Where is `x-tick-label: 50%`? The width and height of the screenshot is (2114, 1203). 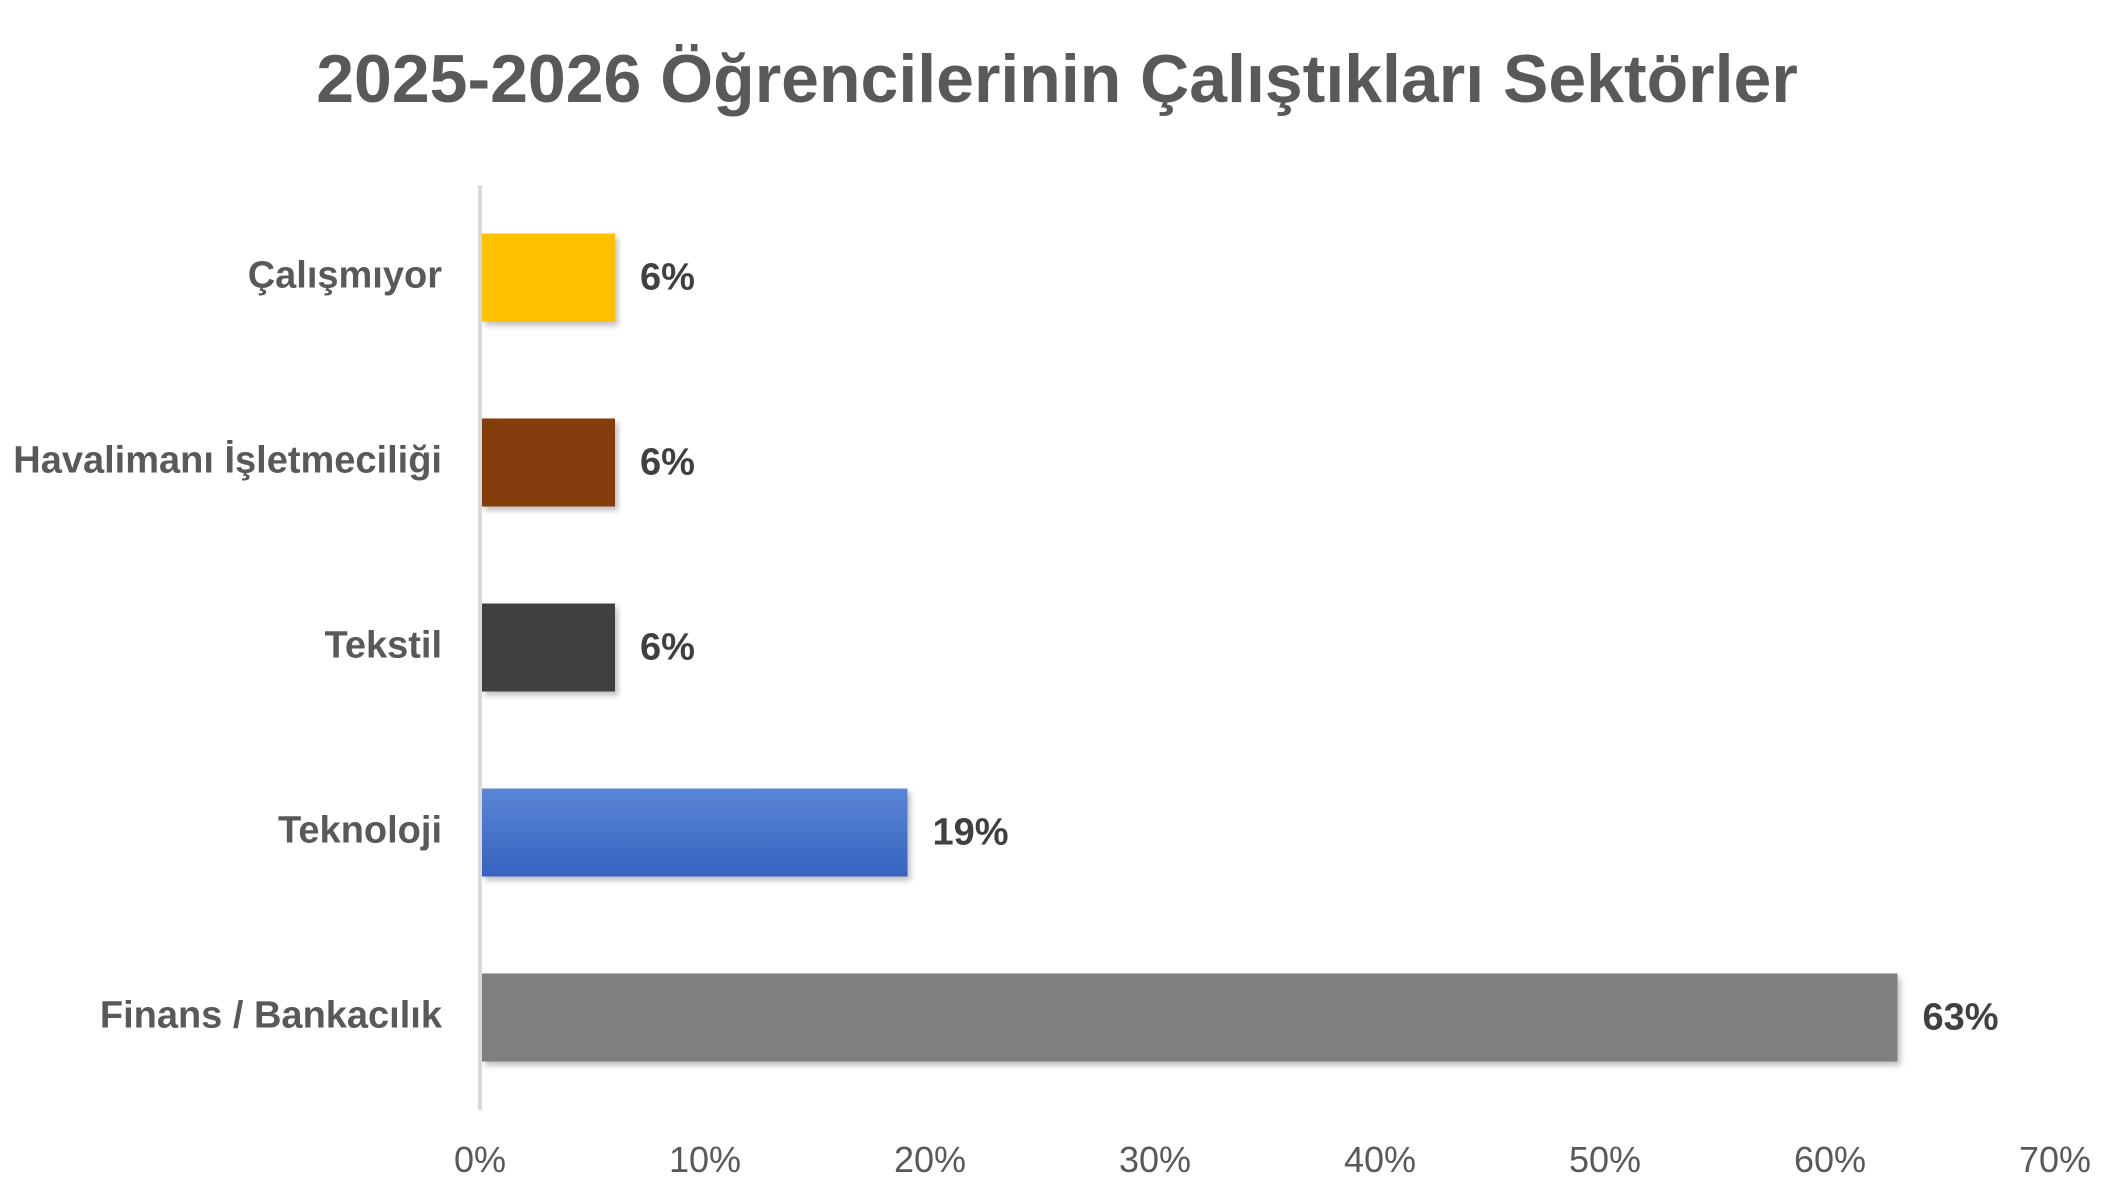 x-tick-label: 50% is located at coordinates (1605, 1159).